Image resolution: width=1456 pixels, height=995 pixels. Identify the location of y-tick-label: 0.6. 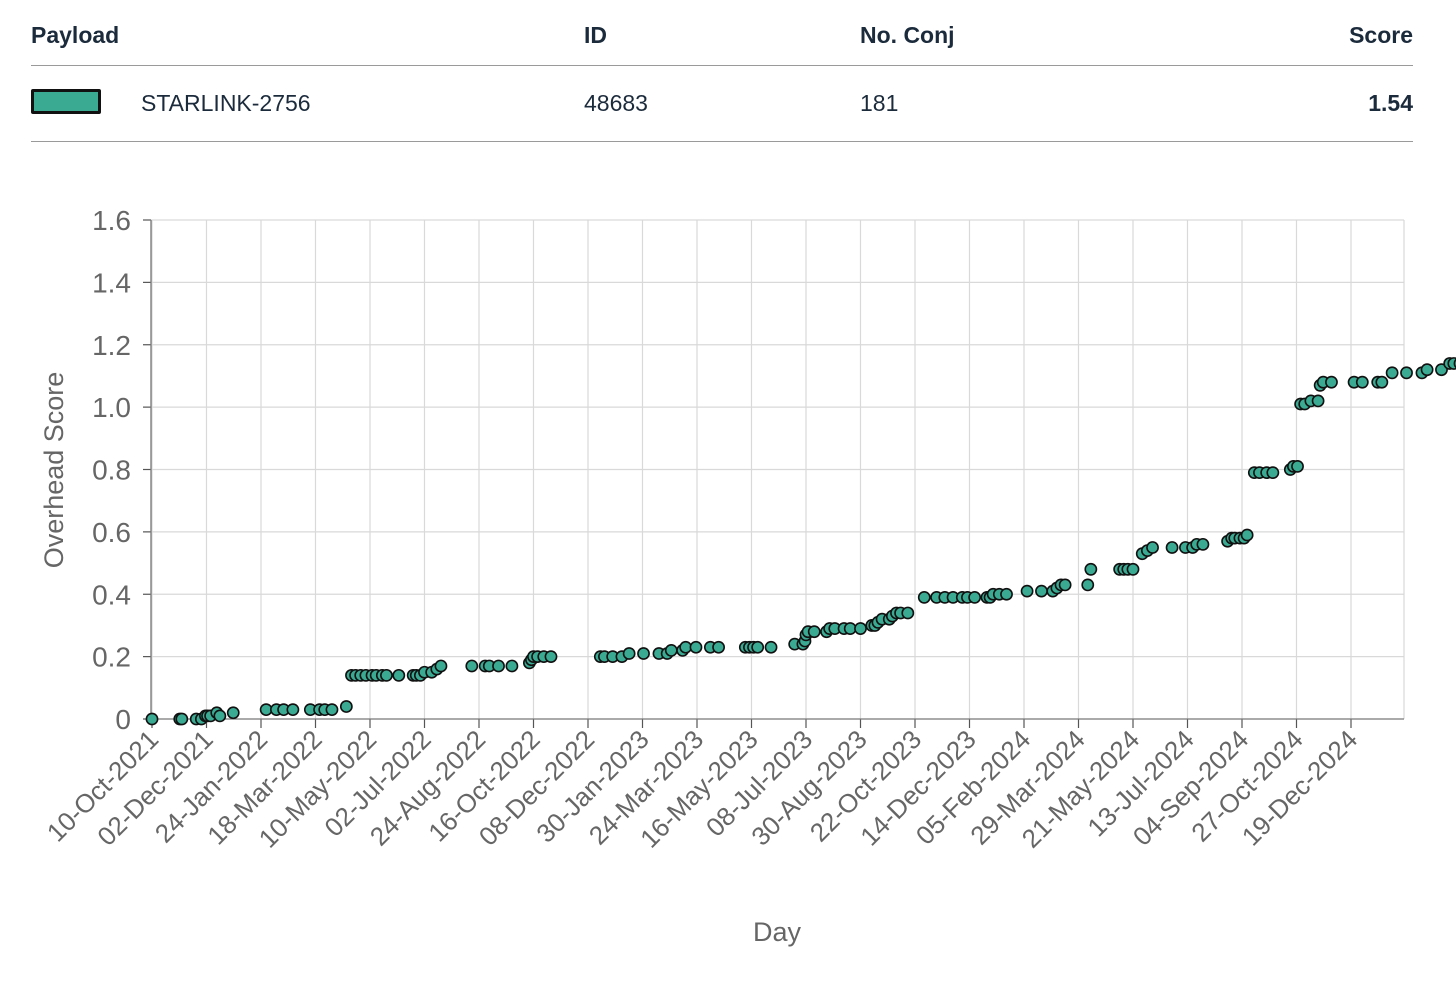
(111, 532).